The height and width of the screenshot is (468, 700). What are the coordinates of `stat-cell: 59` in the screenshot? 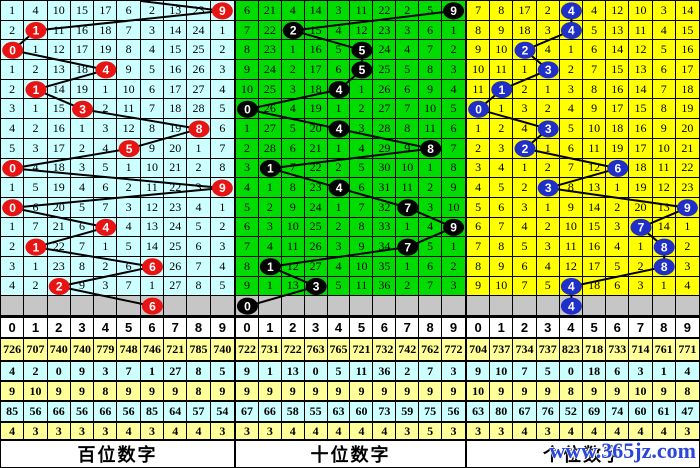 It's located at (408, 411).